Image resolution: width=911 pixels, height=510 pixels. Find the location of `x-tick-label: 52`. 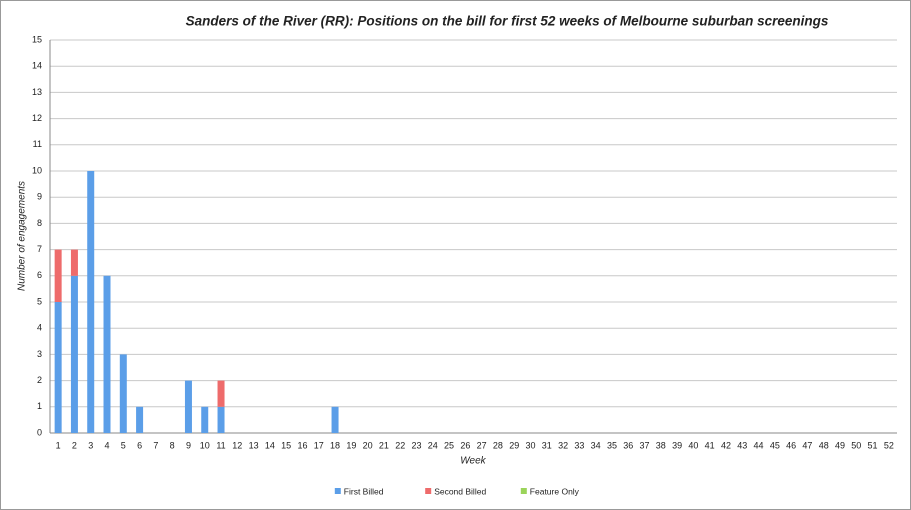

x-tick-label: 52 is located at coordinates (889, 445).